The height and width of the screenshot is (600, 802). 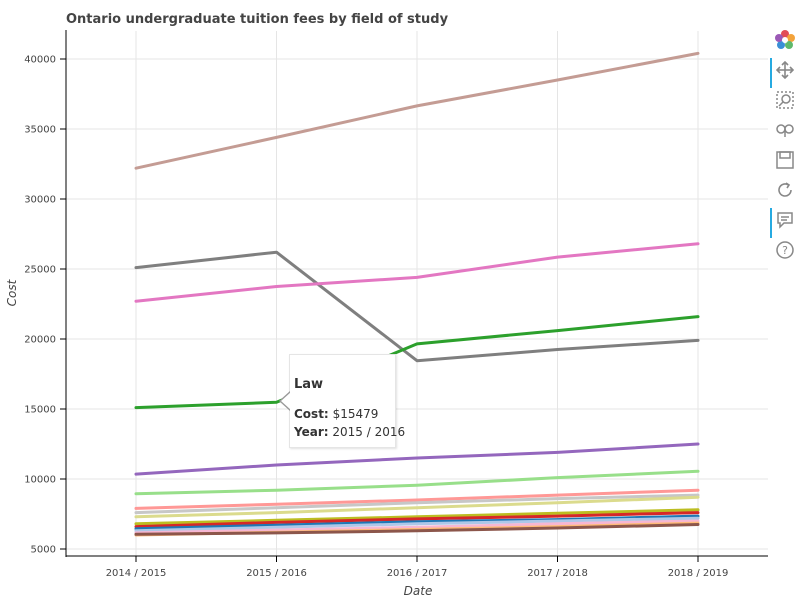 I want to click on tooltip-year-label: Year:, so click(x=311, y=432).